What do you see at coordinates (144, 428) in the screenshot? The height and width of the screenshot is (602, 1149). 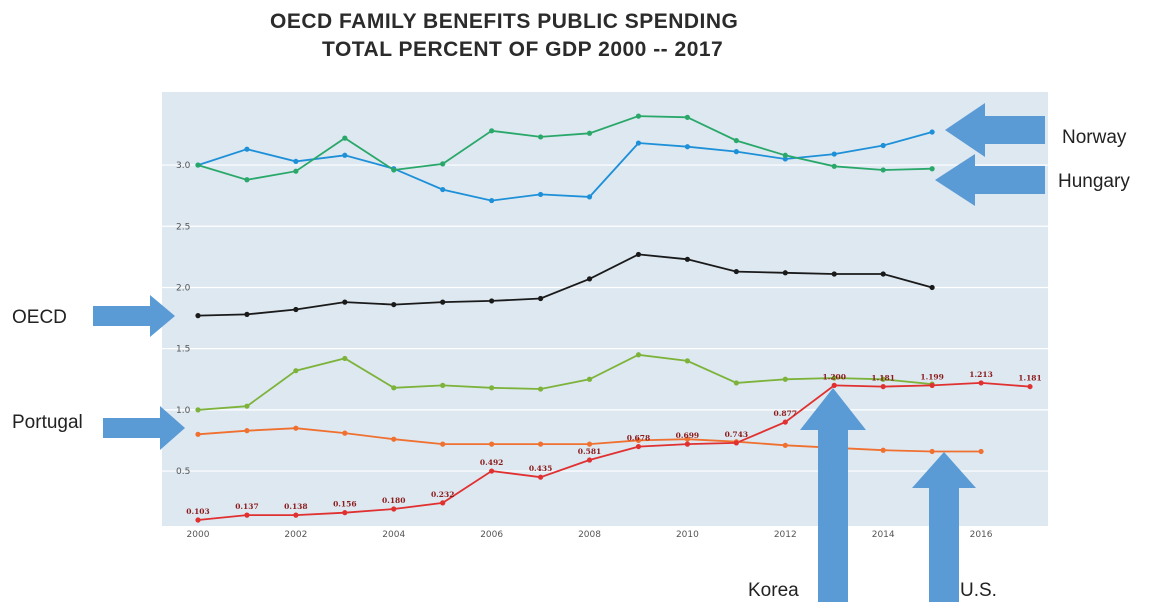 I see `portugal-arrow` at bounding box center [144, 428].